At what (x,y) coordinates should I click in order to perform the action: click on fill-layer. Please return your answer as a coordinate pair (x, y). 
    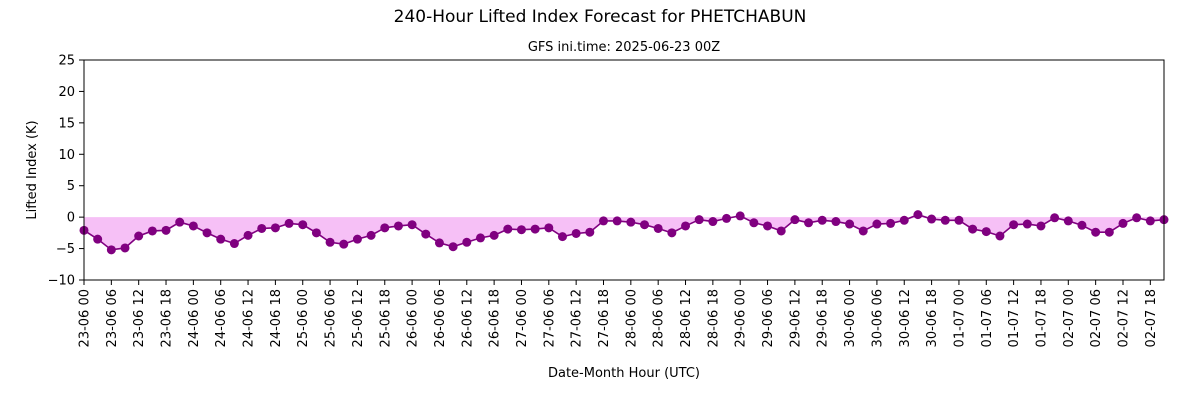
    Looking at the image, I should click on (624, 233).